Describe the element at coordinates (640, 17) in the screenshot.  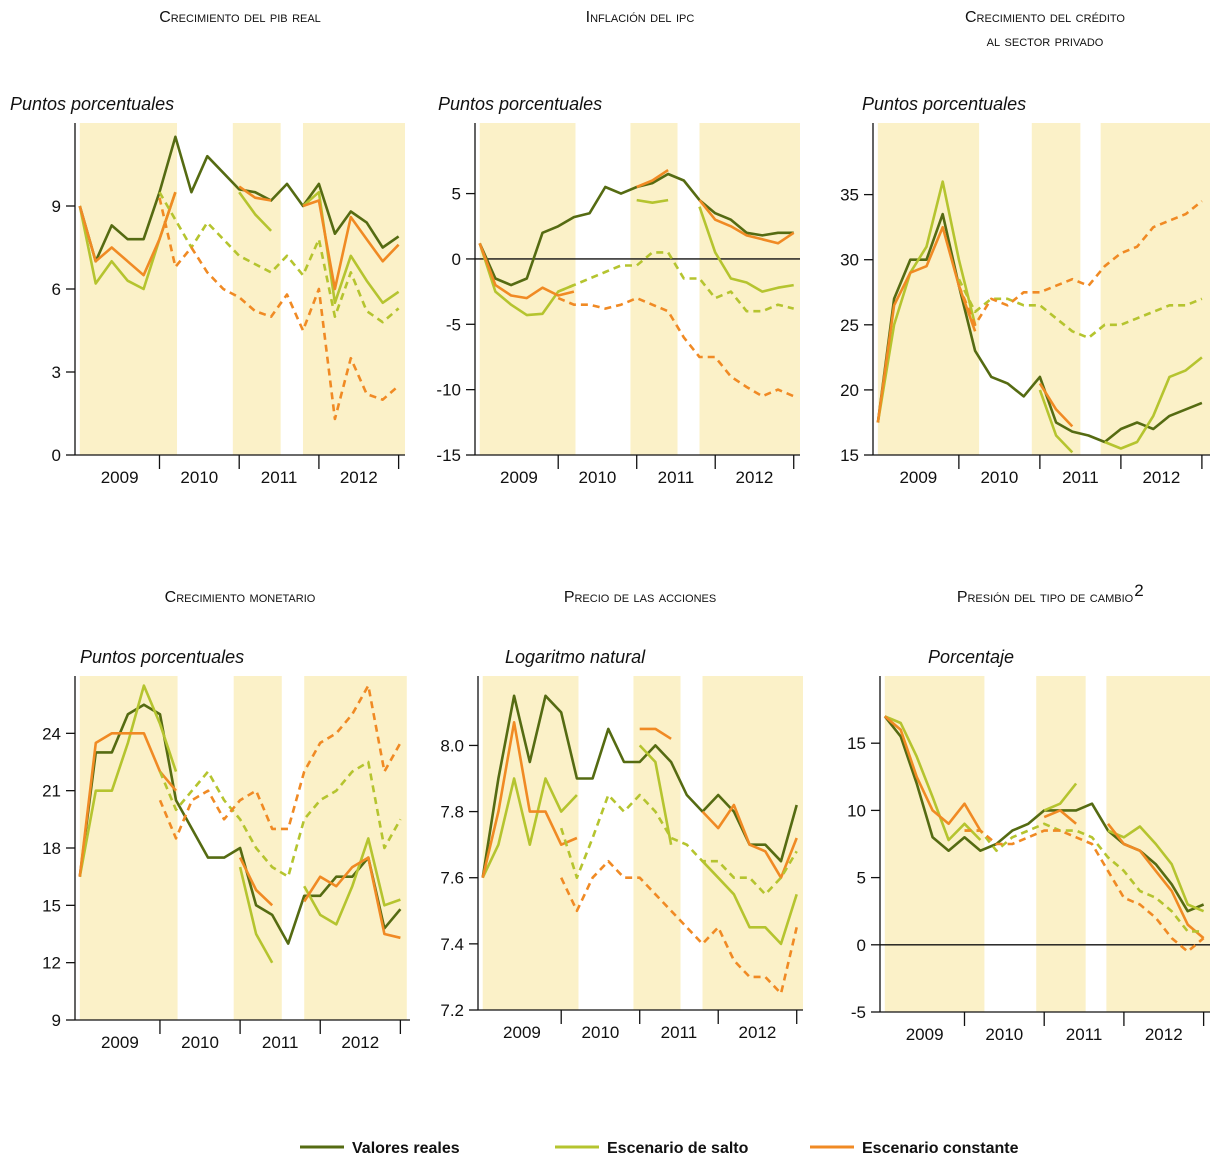
I see `chart-title: Inflación del ipc` at that location.